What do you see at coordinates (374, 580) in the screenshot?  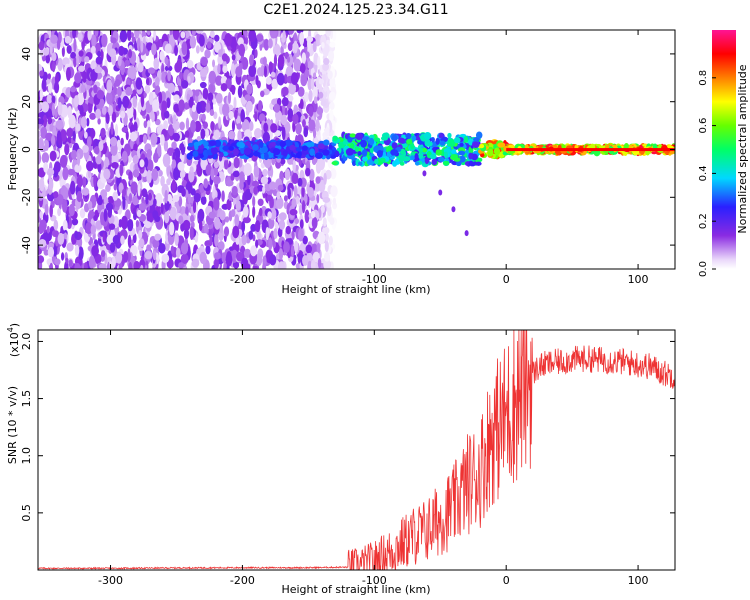 I see `snr-xtick-label: -100` at bounding box center [374, 580].